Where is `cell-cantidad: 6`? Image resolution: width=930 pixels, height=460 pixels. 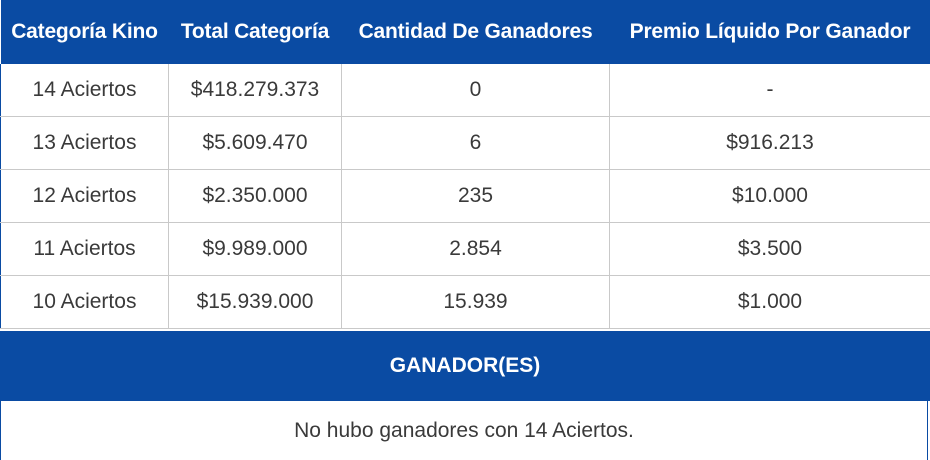 cell-cantidad: 6 is located at coordinates (475, 143).